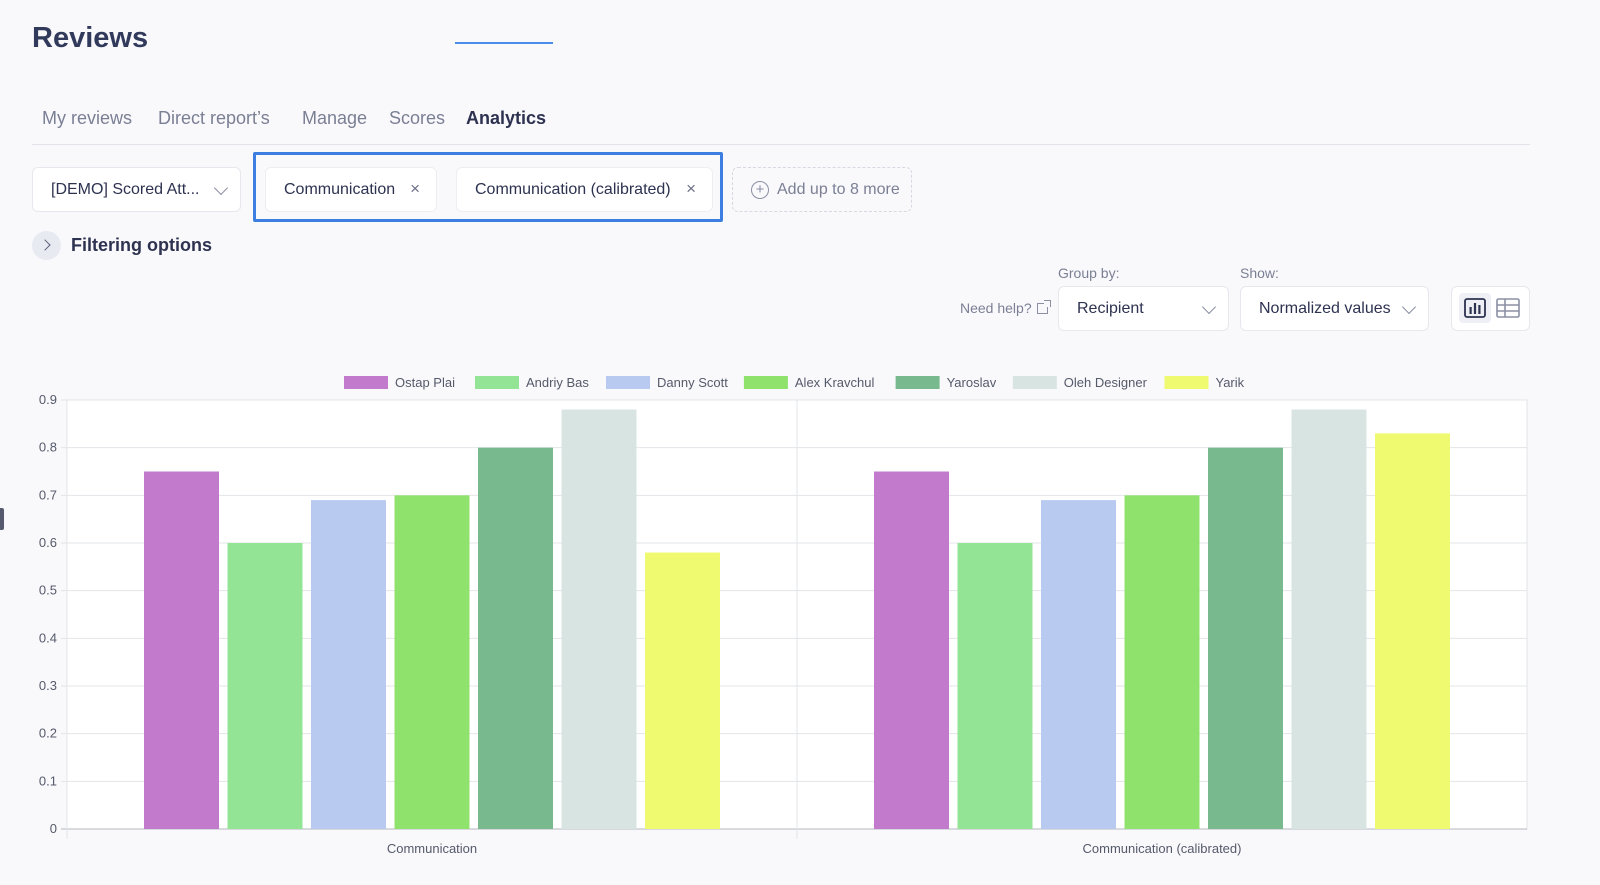  Describe the element at coordinates (90, 38) in the screenshot. I see `page-title: Reviews` at that location.